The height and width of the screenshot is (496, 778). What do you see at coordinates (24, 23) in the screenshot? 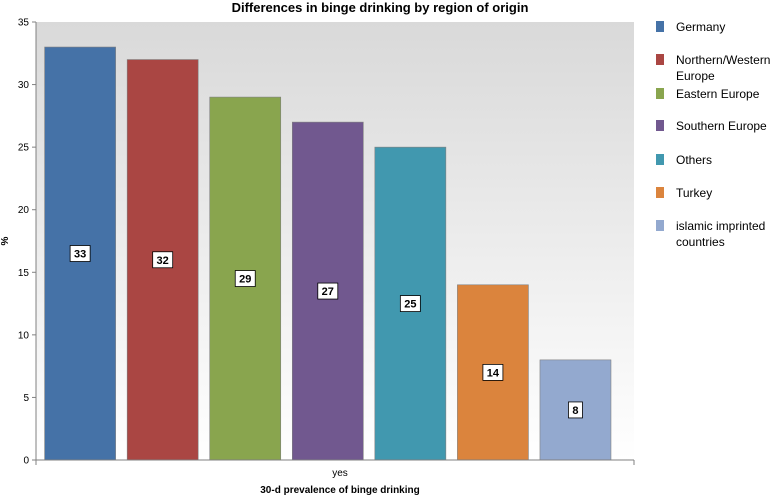
I see `y-tick-label: 35` at bounding box center [24, 23].